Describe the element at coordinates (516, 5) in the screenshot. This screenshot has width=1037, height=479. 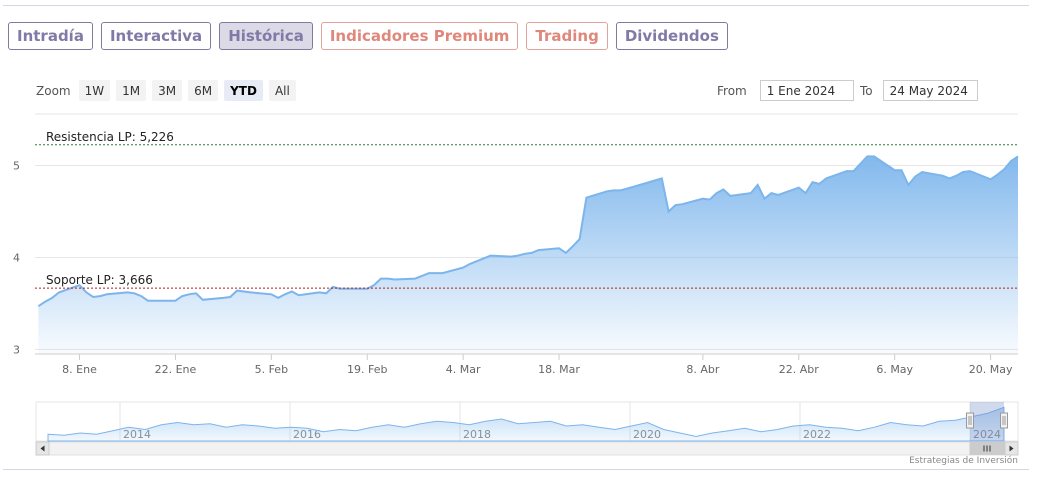
I see `top-divider` at that location.